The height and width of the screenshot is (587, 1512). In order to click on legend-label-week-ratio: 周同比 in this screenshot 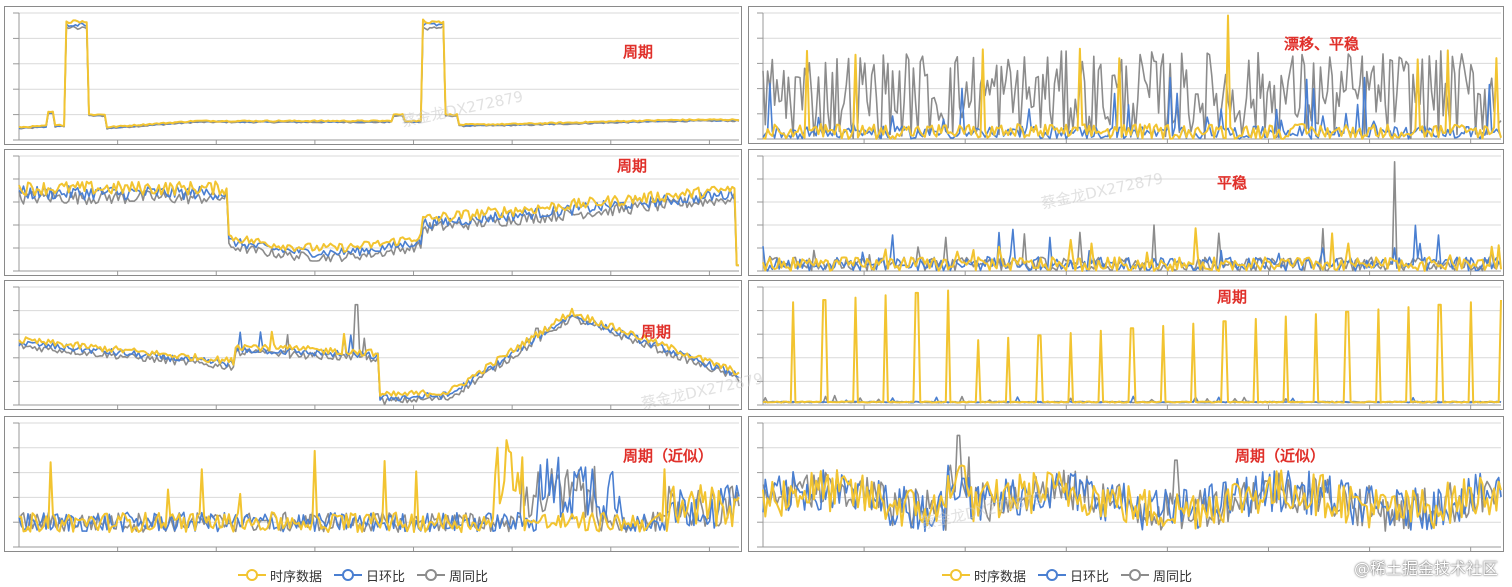, I will do `click(469, 577)`.